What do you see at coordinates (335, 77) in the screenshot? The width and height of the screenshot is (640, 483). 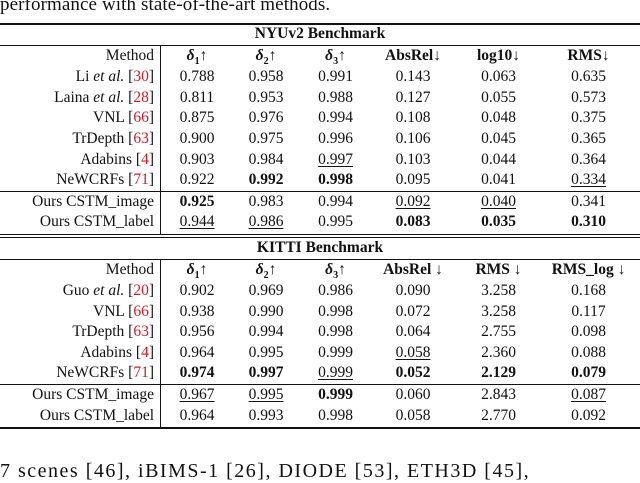 I see `metric-value: 0.991` at bounding box center [335, 77].